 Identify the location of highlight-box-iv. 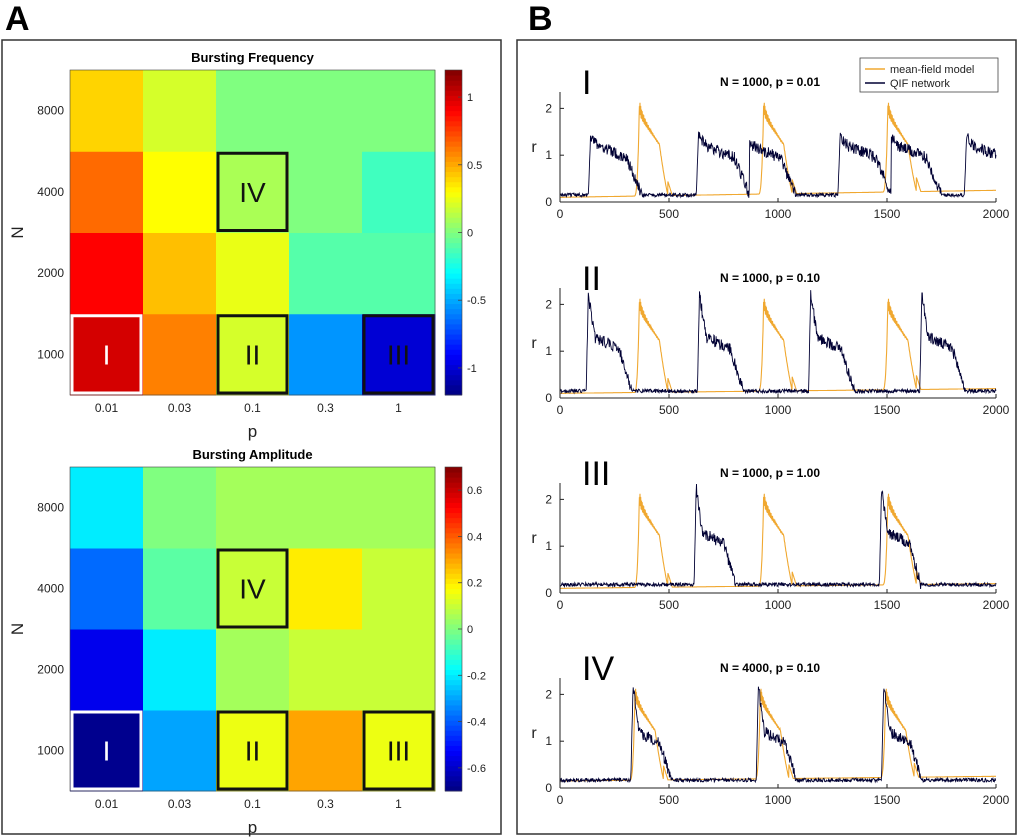
(252, 191).